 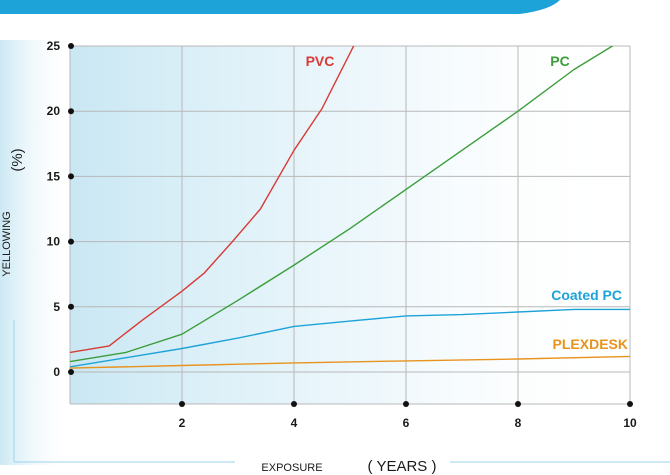 What do you see at coordinates (54, 176) in the screenshot?
I see `y-tick-label-15: 15` at bounding box center [54, 176].